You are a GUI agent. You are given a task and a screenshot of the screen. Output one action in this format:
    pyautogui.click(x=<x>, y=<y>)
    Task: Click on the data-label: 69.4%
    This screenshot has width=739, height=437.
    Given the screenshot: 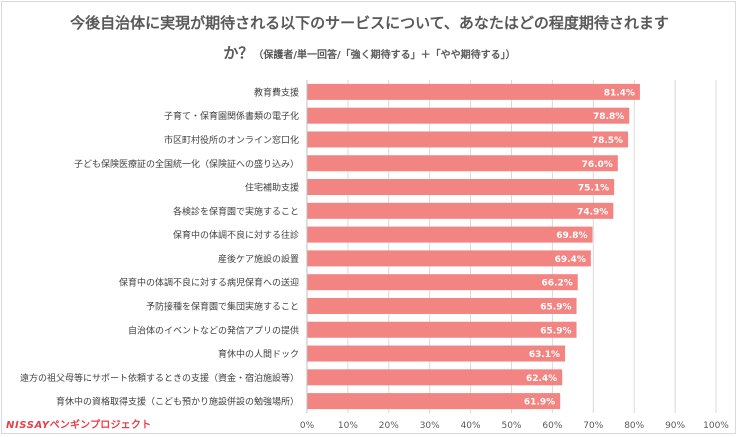 What is the action you would take?
    pyautogui.click(x=570, y=260)
    